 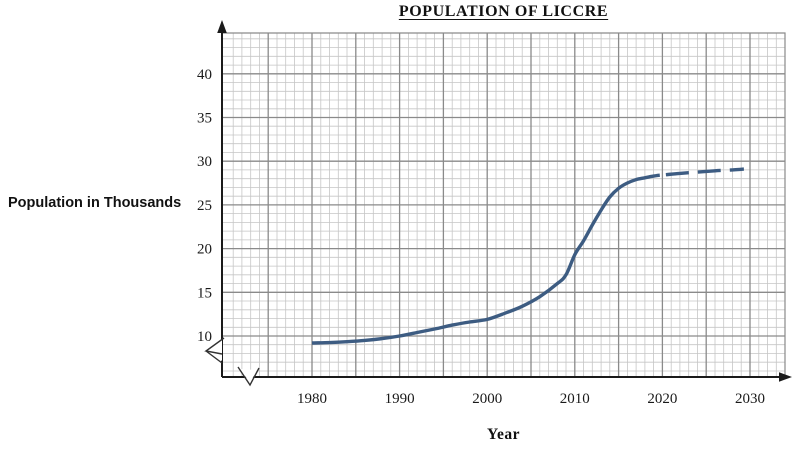 What do you see at coordinates (575, 399) in the screenshot?
I see `x-tick-label: 2010` at bounding box center [575, 399].